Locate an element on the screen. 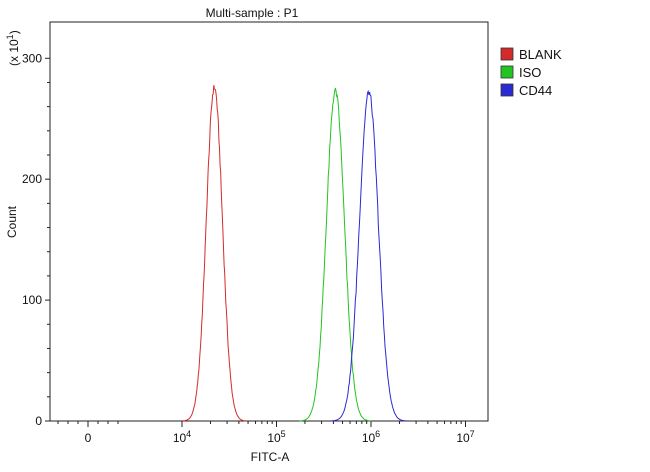 The image size is (650, 472). legend: BLANK ISO CD44 is located at coordinates (531, 72).